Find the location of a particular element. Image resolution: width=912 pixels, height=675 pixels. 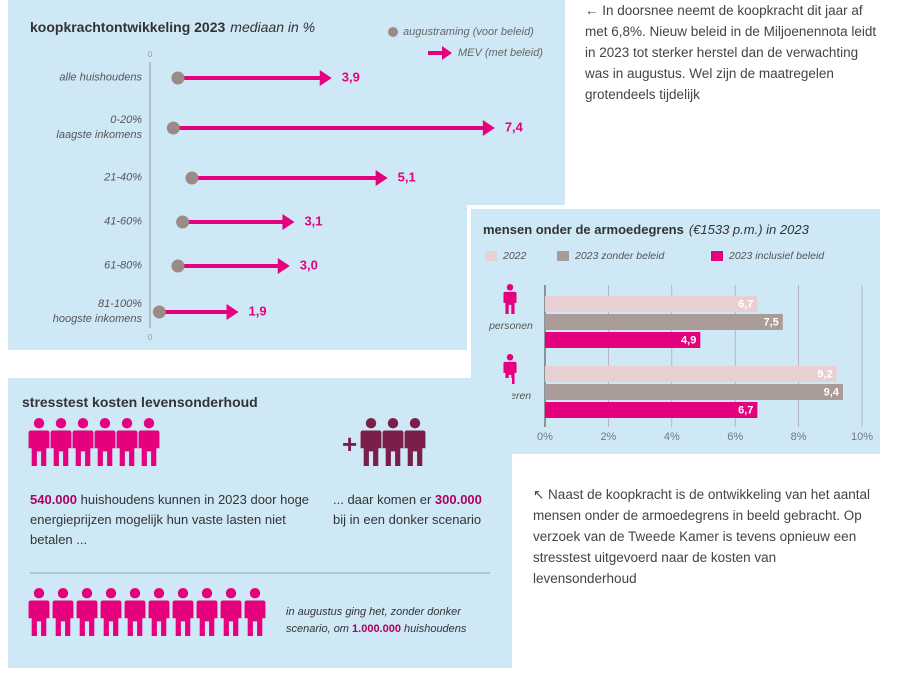

x-tick-label: 6% is located at coordinates (735, 437).